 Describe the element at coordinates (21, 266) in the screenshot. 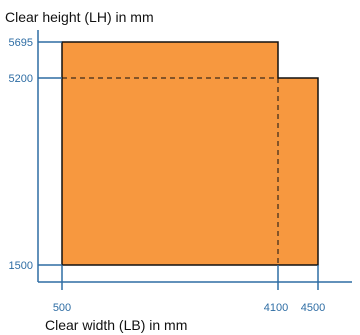

I see `y-tick-label-1500: 1500` at that location.